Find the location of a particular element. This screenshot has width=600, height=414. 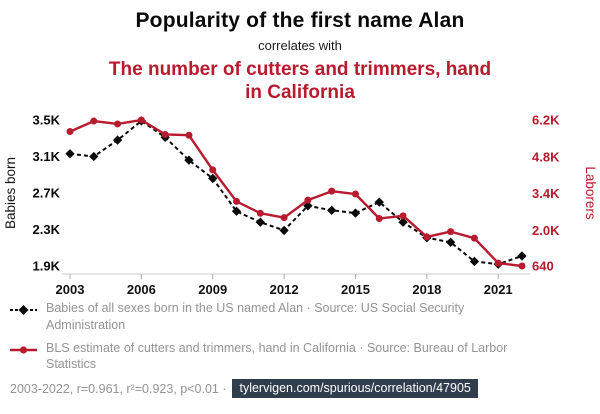

svg-text: 6.2K is located at coordinates (546, 120).